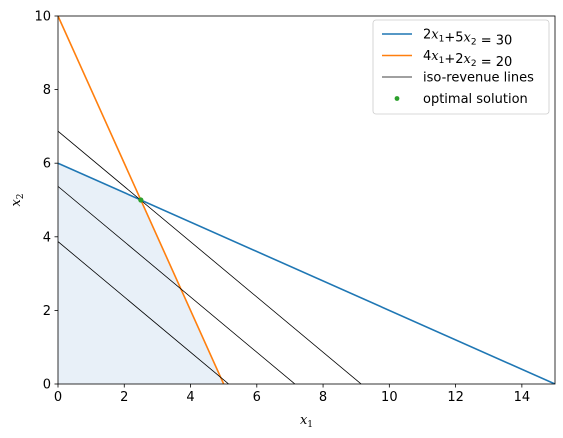  What do you see at coordinates (47, 90) in the screenshot?
I see `y-tick-label: 8` at bounding box center [47, 90].